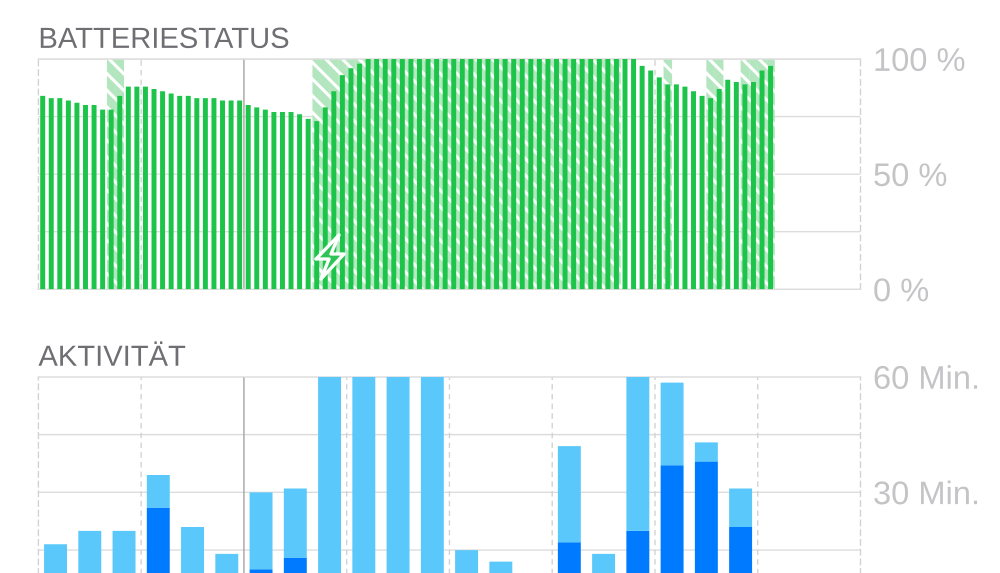 The height and width of the screenshot is (573, 1000). Describe the element at coordinates (910, 174) in the screenshot. I see `y-tick-label: 50 %` at that location.